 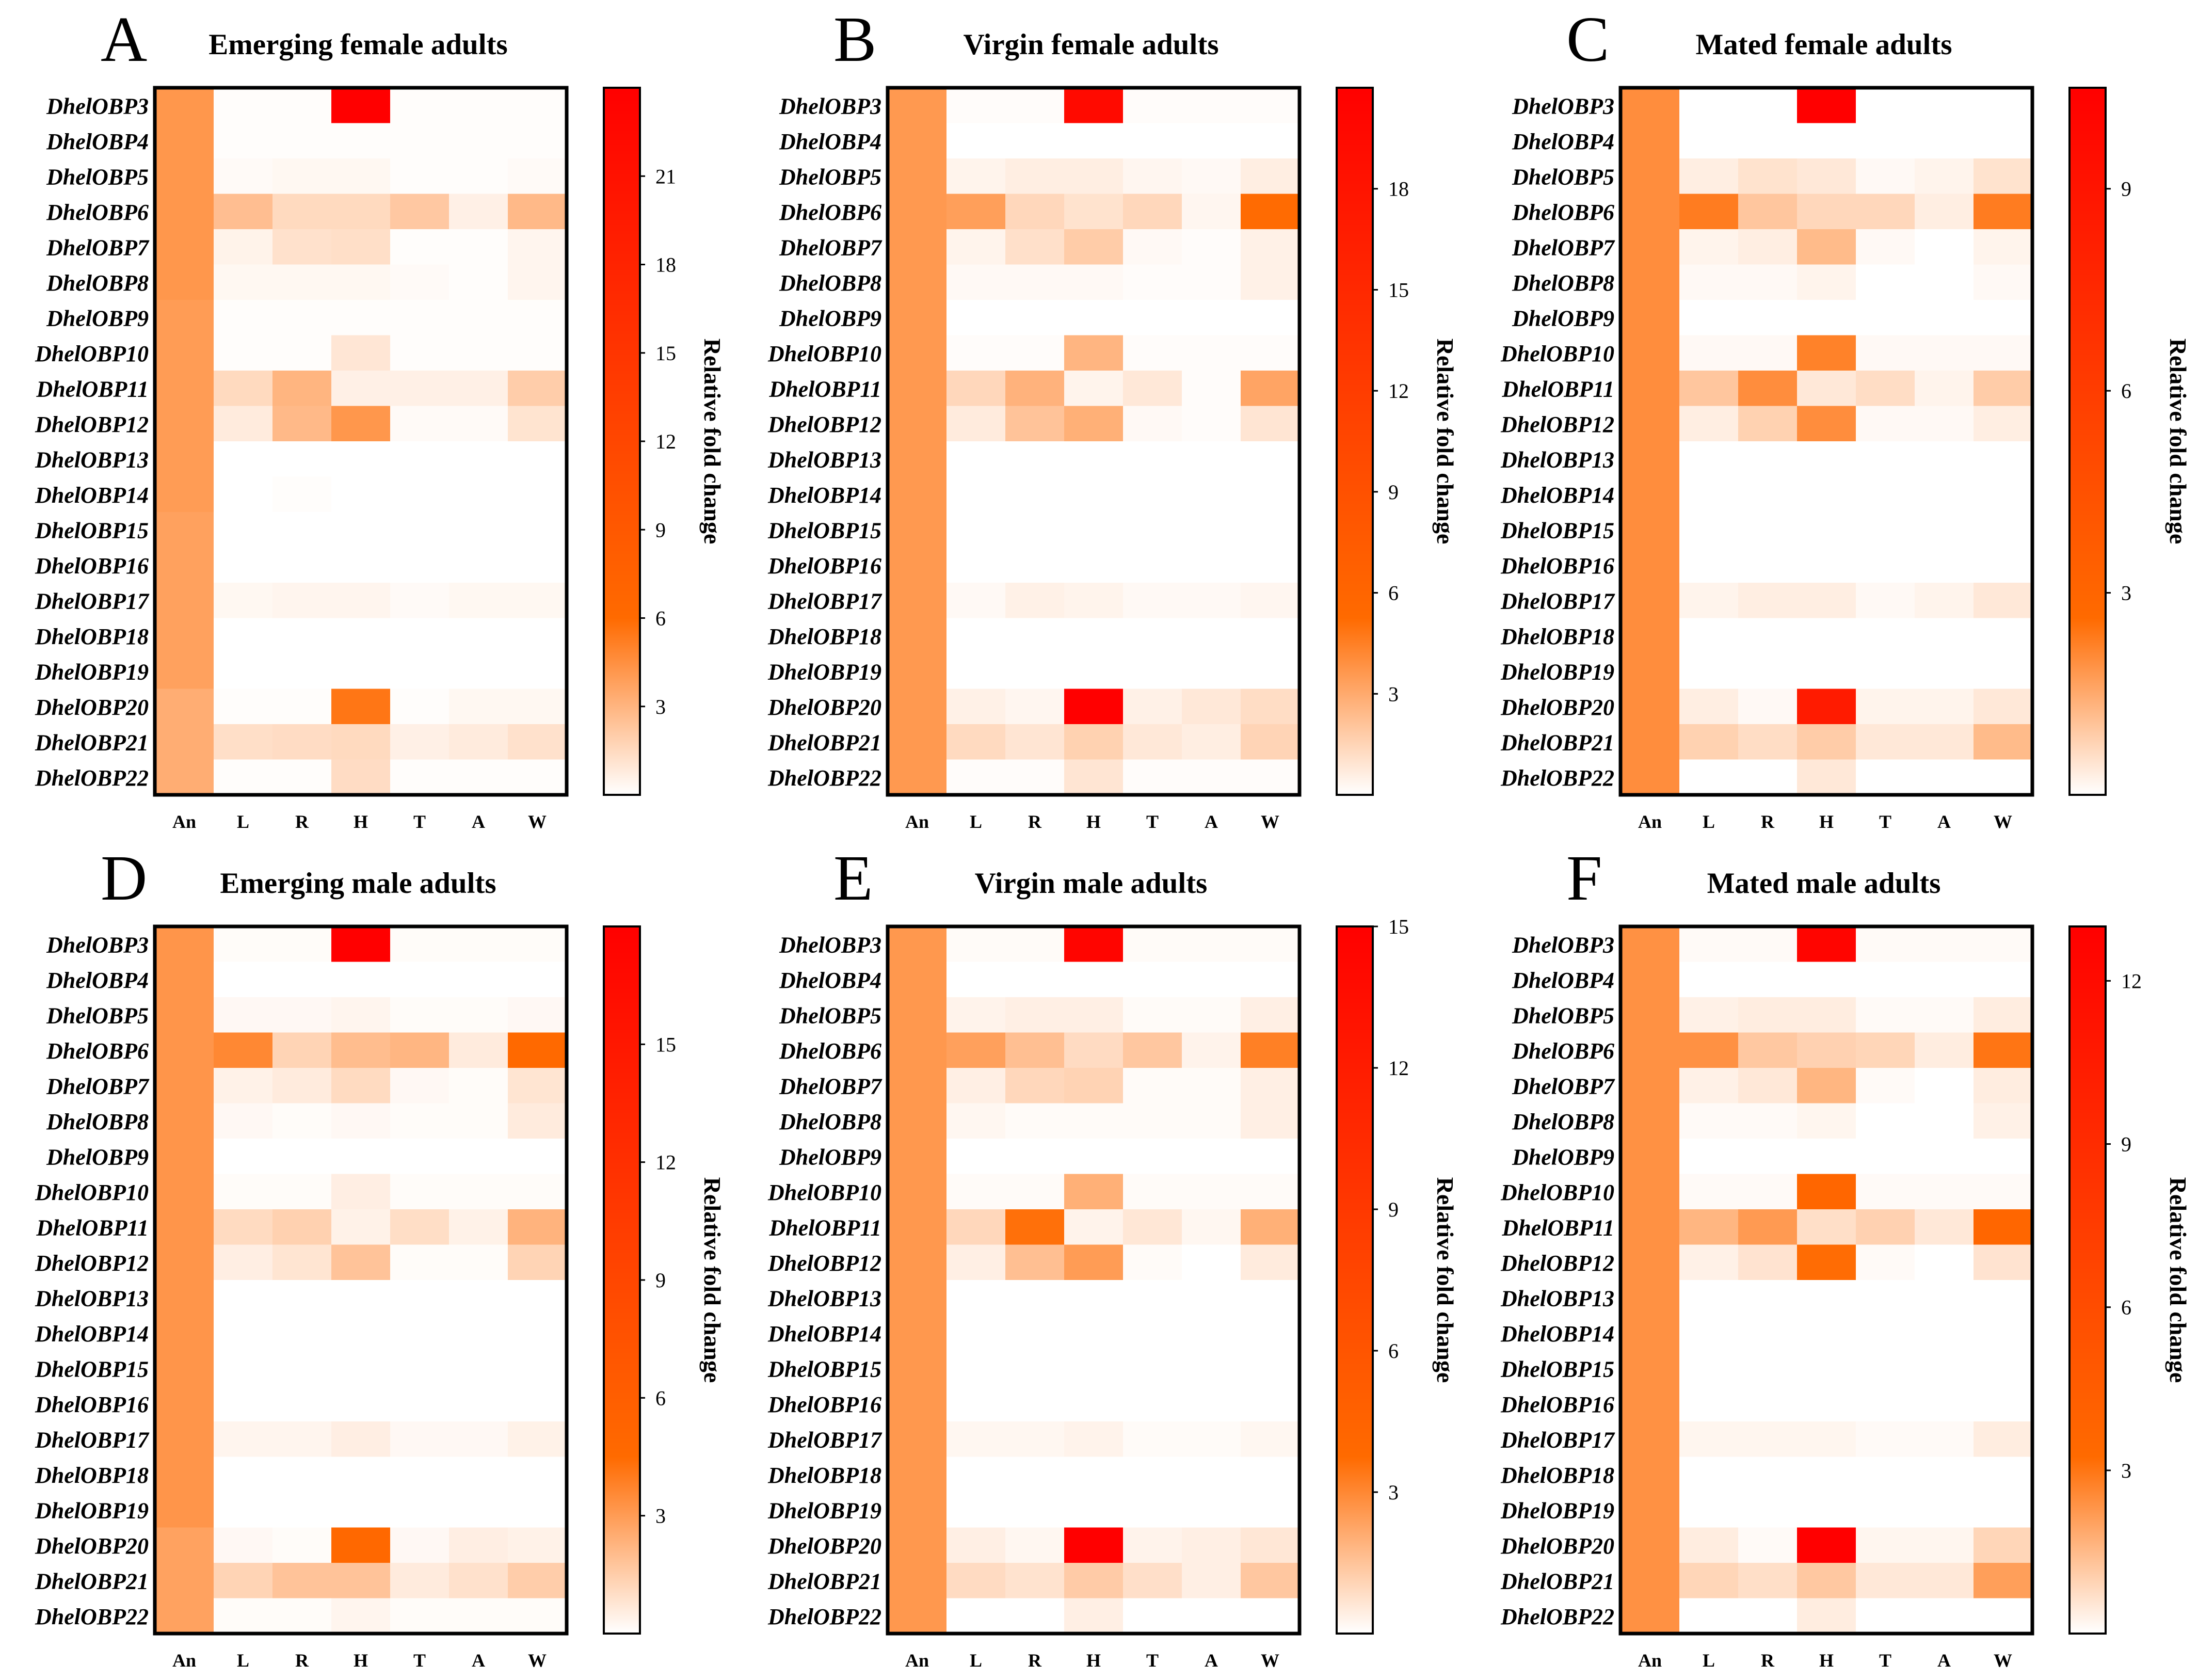 What do you see at coordinates (1398, 1068) in the screenshot?
I see `colorbar-tick-label: 12` at bounding box center [1398, 1068].